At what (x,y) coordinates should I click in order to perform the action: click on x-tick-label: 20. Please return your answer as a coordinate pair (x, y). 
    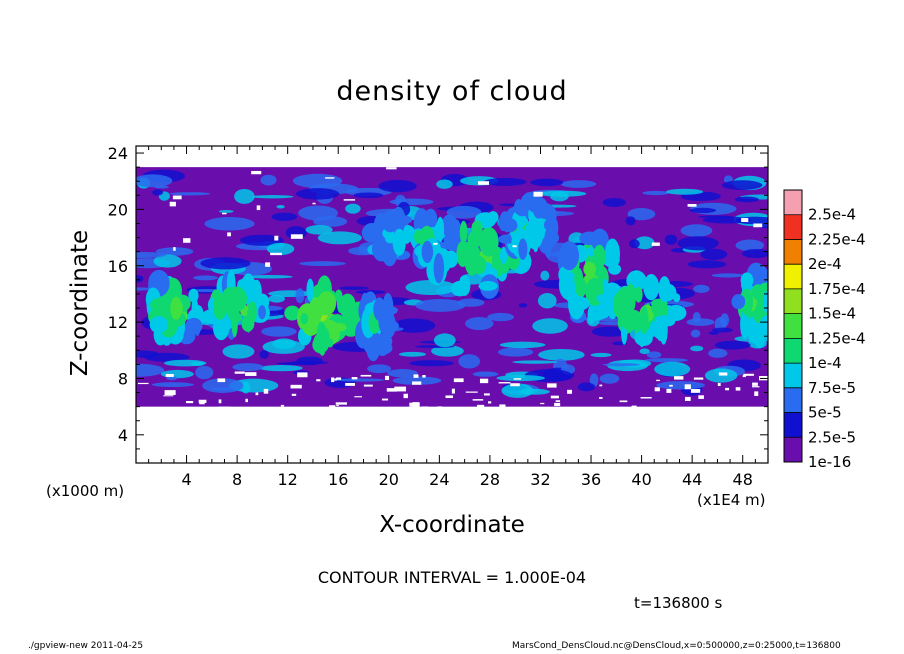
    Looking at the image, I should click on (389, 479).